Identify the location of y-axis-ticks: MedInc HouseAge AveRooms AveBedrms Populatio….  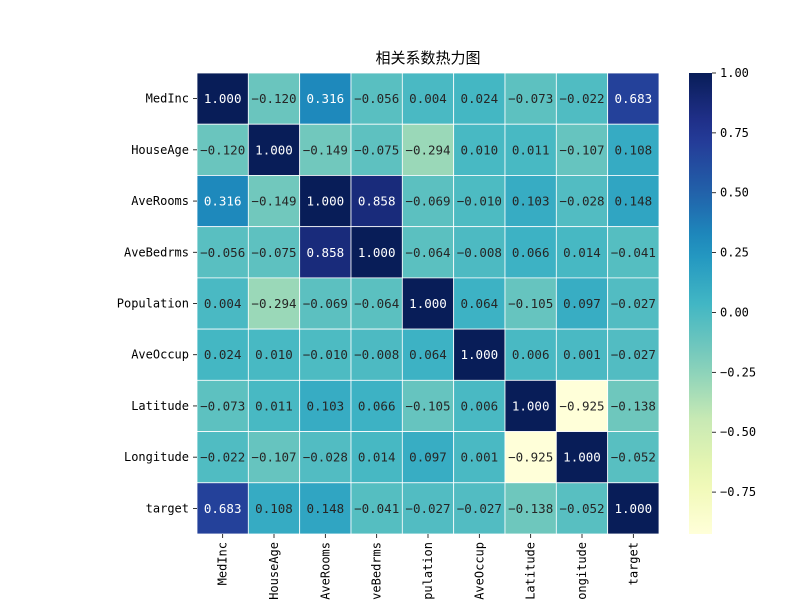
(157, 303).